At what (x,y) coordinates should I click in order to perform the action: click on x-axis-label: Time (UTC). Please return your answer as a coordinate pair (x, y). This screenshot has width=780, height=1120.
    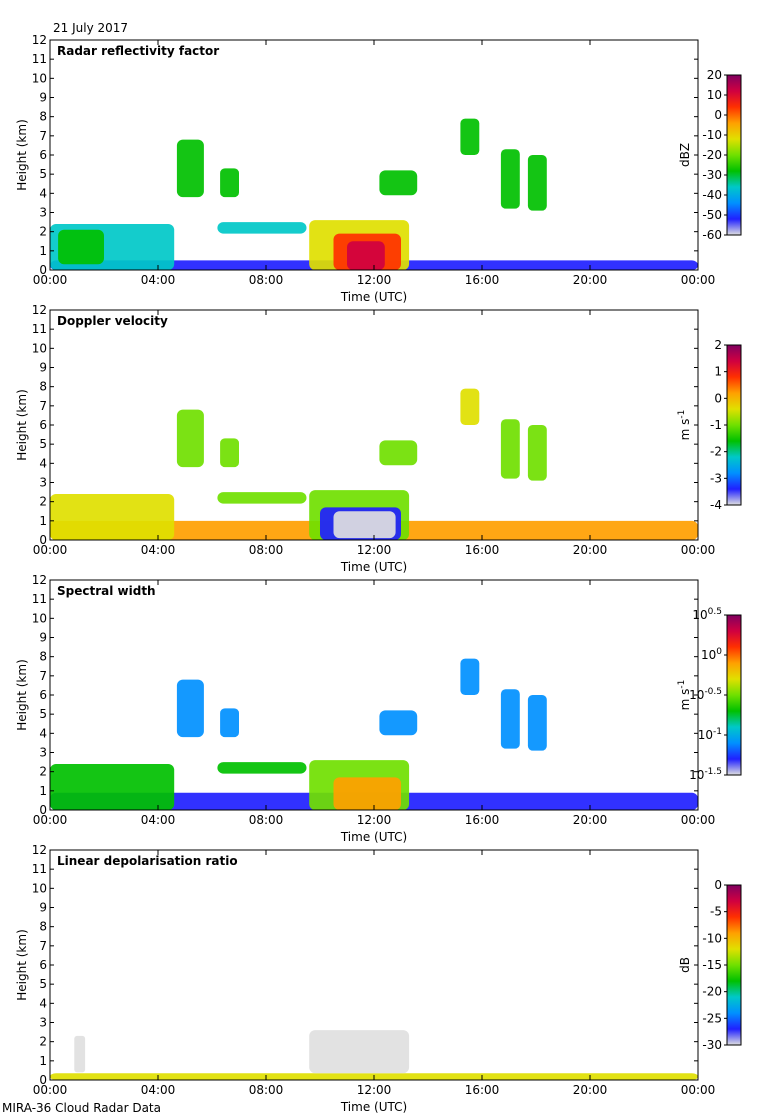
    Looking at the image, I should click on (373, 297).